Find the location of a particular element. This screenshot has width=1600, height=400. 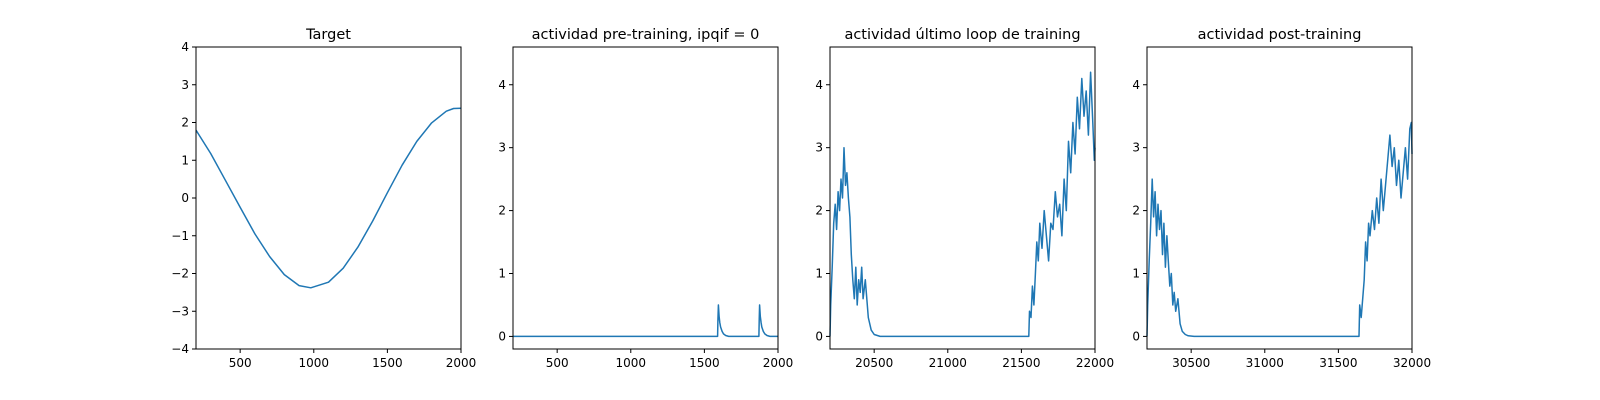

x-tick-label: 30500 is located at coordinates (1191, 363).